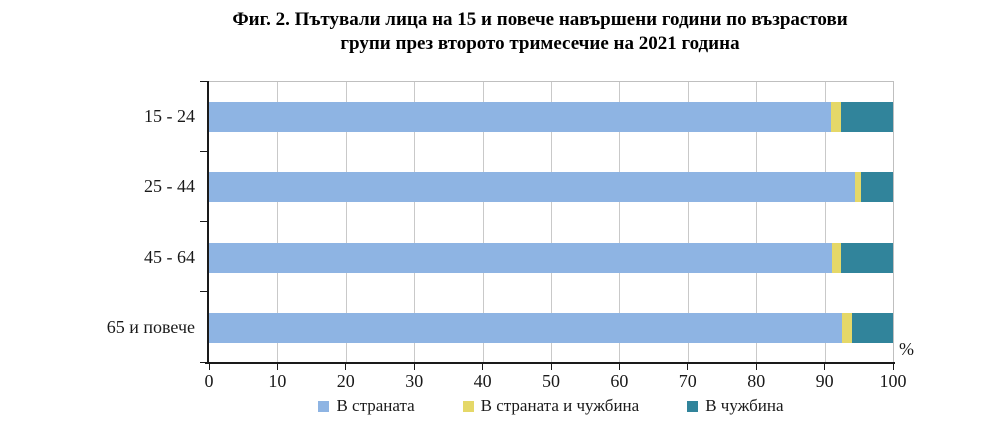 The image size is (1000, 429). I want to click on x-tick-label: 90, so click(824, 381).